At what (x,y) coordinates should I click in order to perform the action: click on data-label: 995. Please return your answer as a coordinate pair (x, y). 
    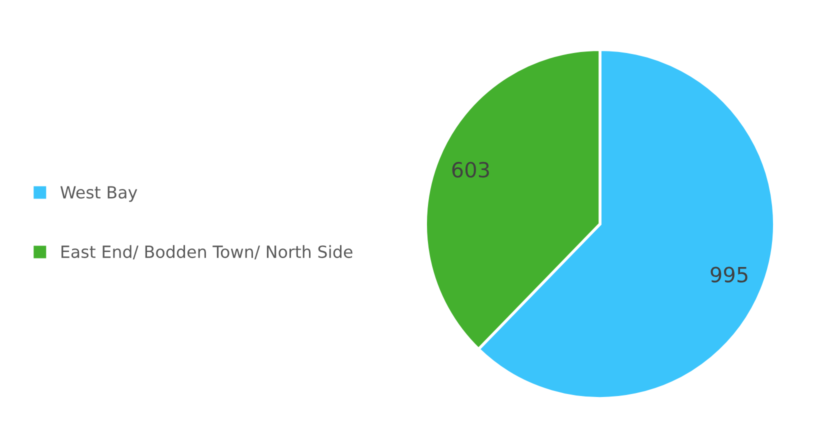
    Looking at the image, I should click on (729, 274).